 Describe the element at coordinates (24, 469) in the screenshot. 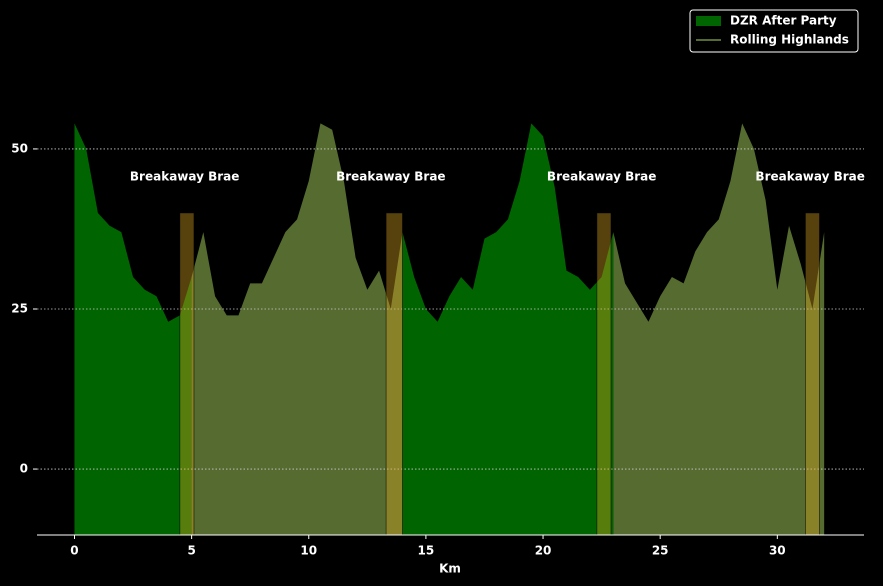

I see `y-tick-label: 0` at that location.